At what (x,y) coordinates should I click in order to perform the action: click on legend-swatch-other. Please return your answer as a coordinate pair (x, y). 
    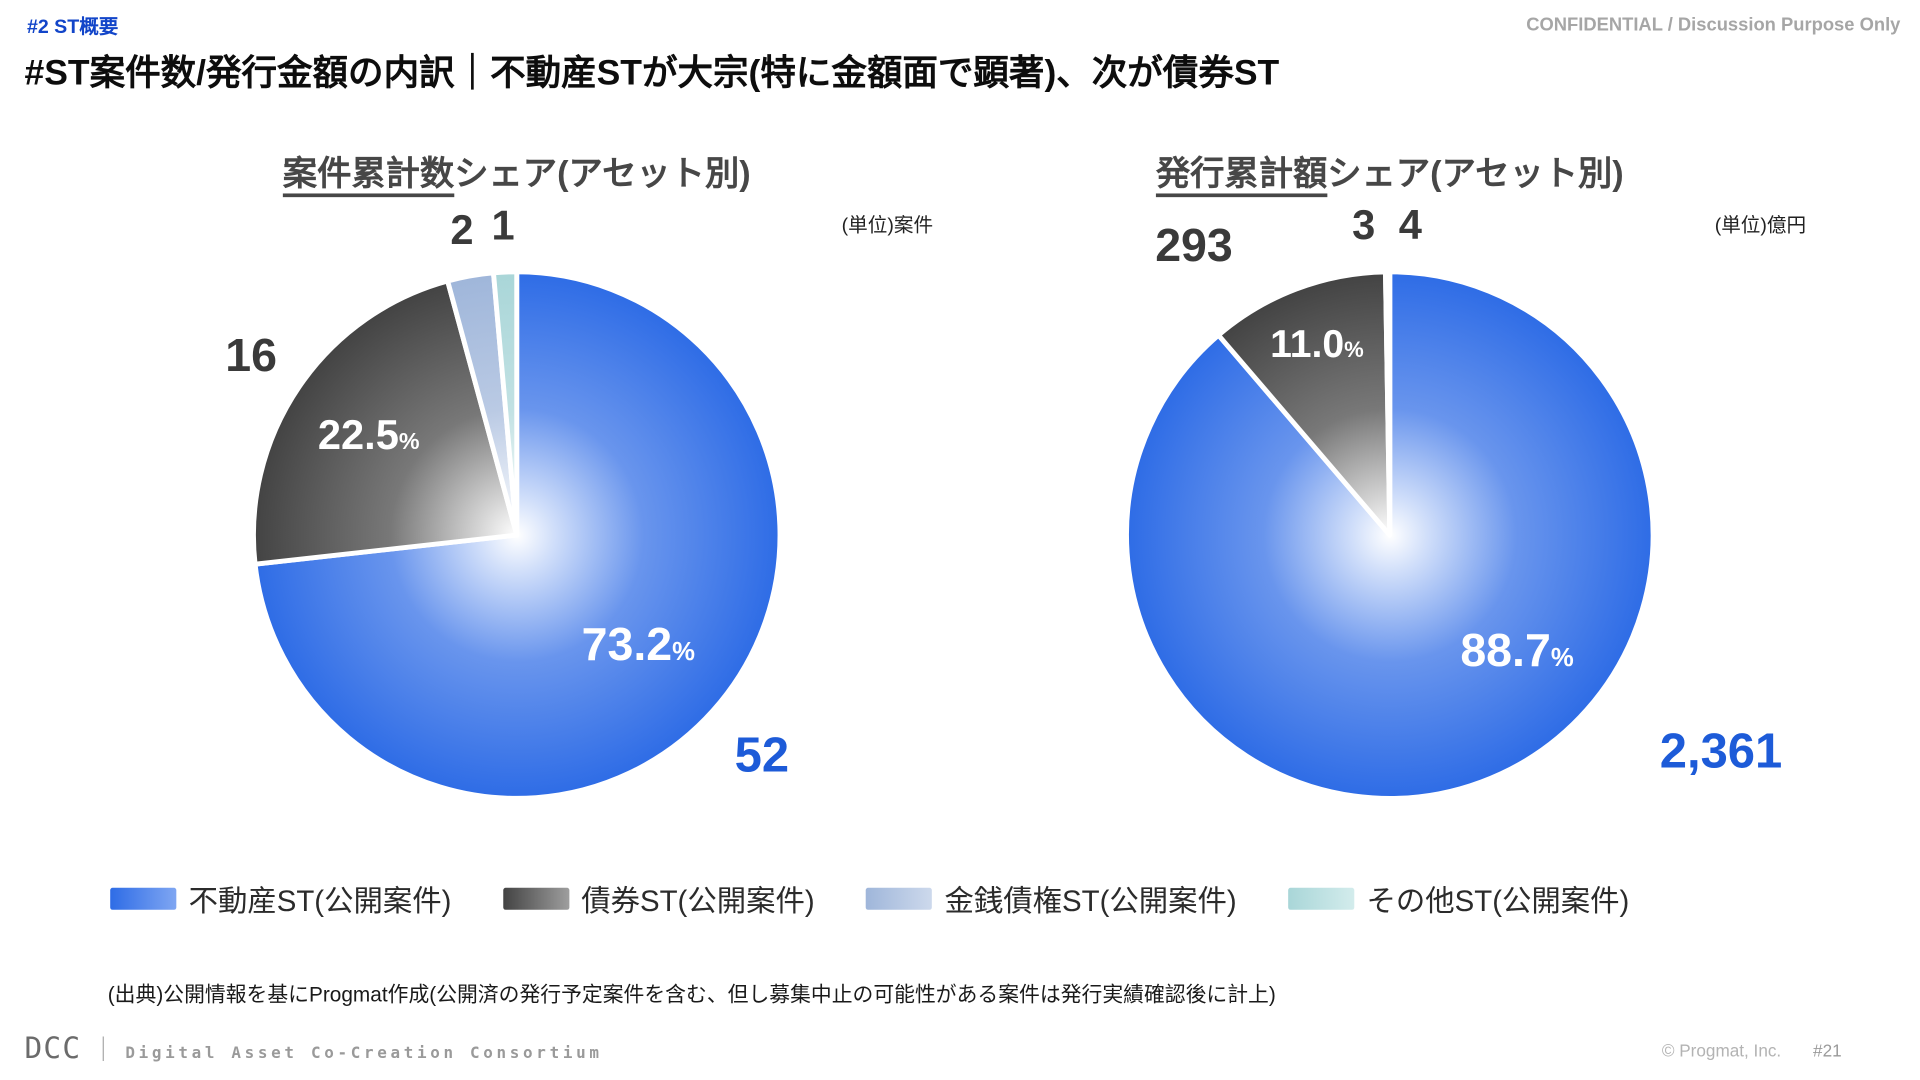
    Looking at the image, I should click on (1321, 898).